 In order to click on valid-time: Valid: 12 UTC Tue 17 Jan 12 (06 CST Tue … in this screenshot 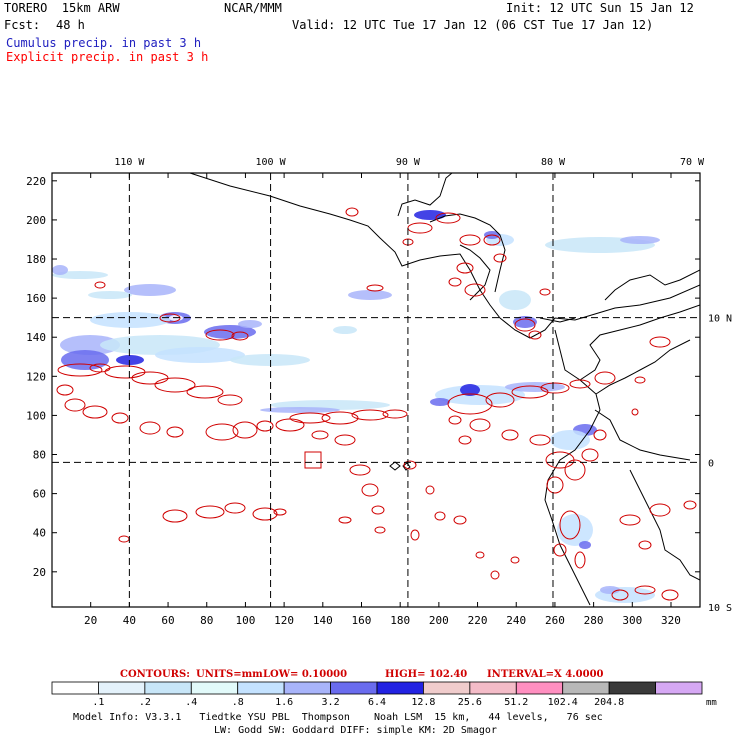, I will do `click(473, 25)`.